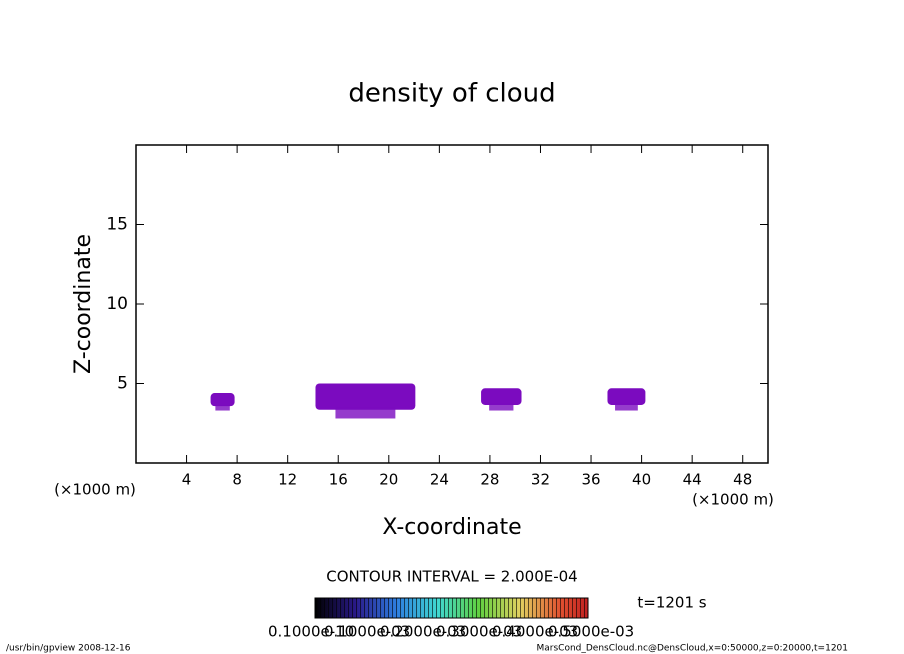 This screenshot has height=654, width=904. What do you see at coordinates (122, 384) in the screenshot?
I see `y-tick-label: 5` at bounding box center [122, 384].